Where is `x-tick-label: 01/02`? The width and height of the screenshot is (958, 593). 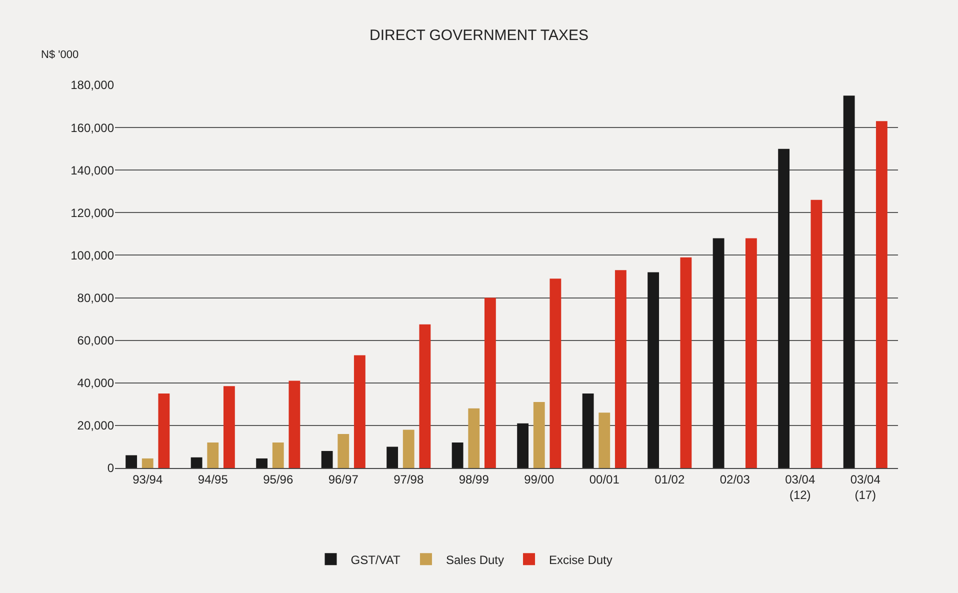
x-tick-label: 01/02 is located at coordinates (669, 479).